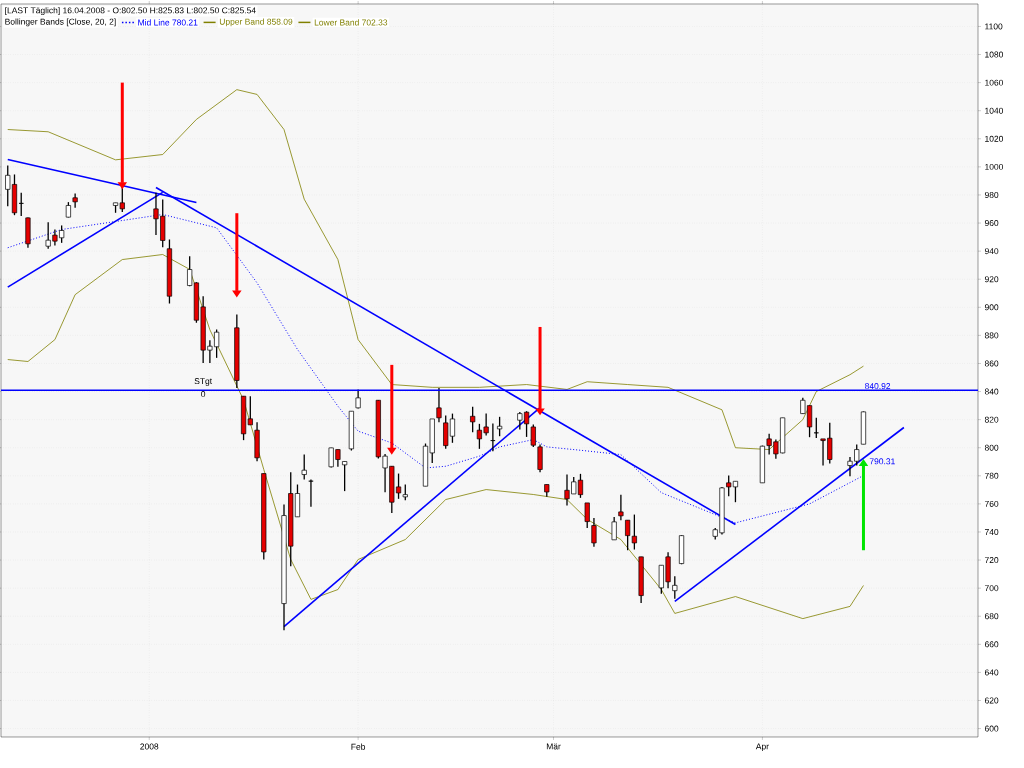 The height and width of the screenshot is (768, 1024). Describe the element at coordinates (991, 644) in the screenshot. I see `y-tick-label: 660` at that location.